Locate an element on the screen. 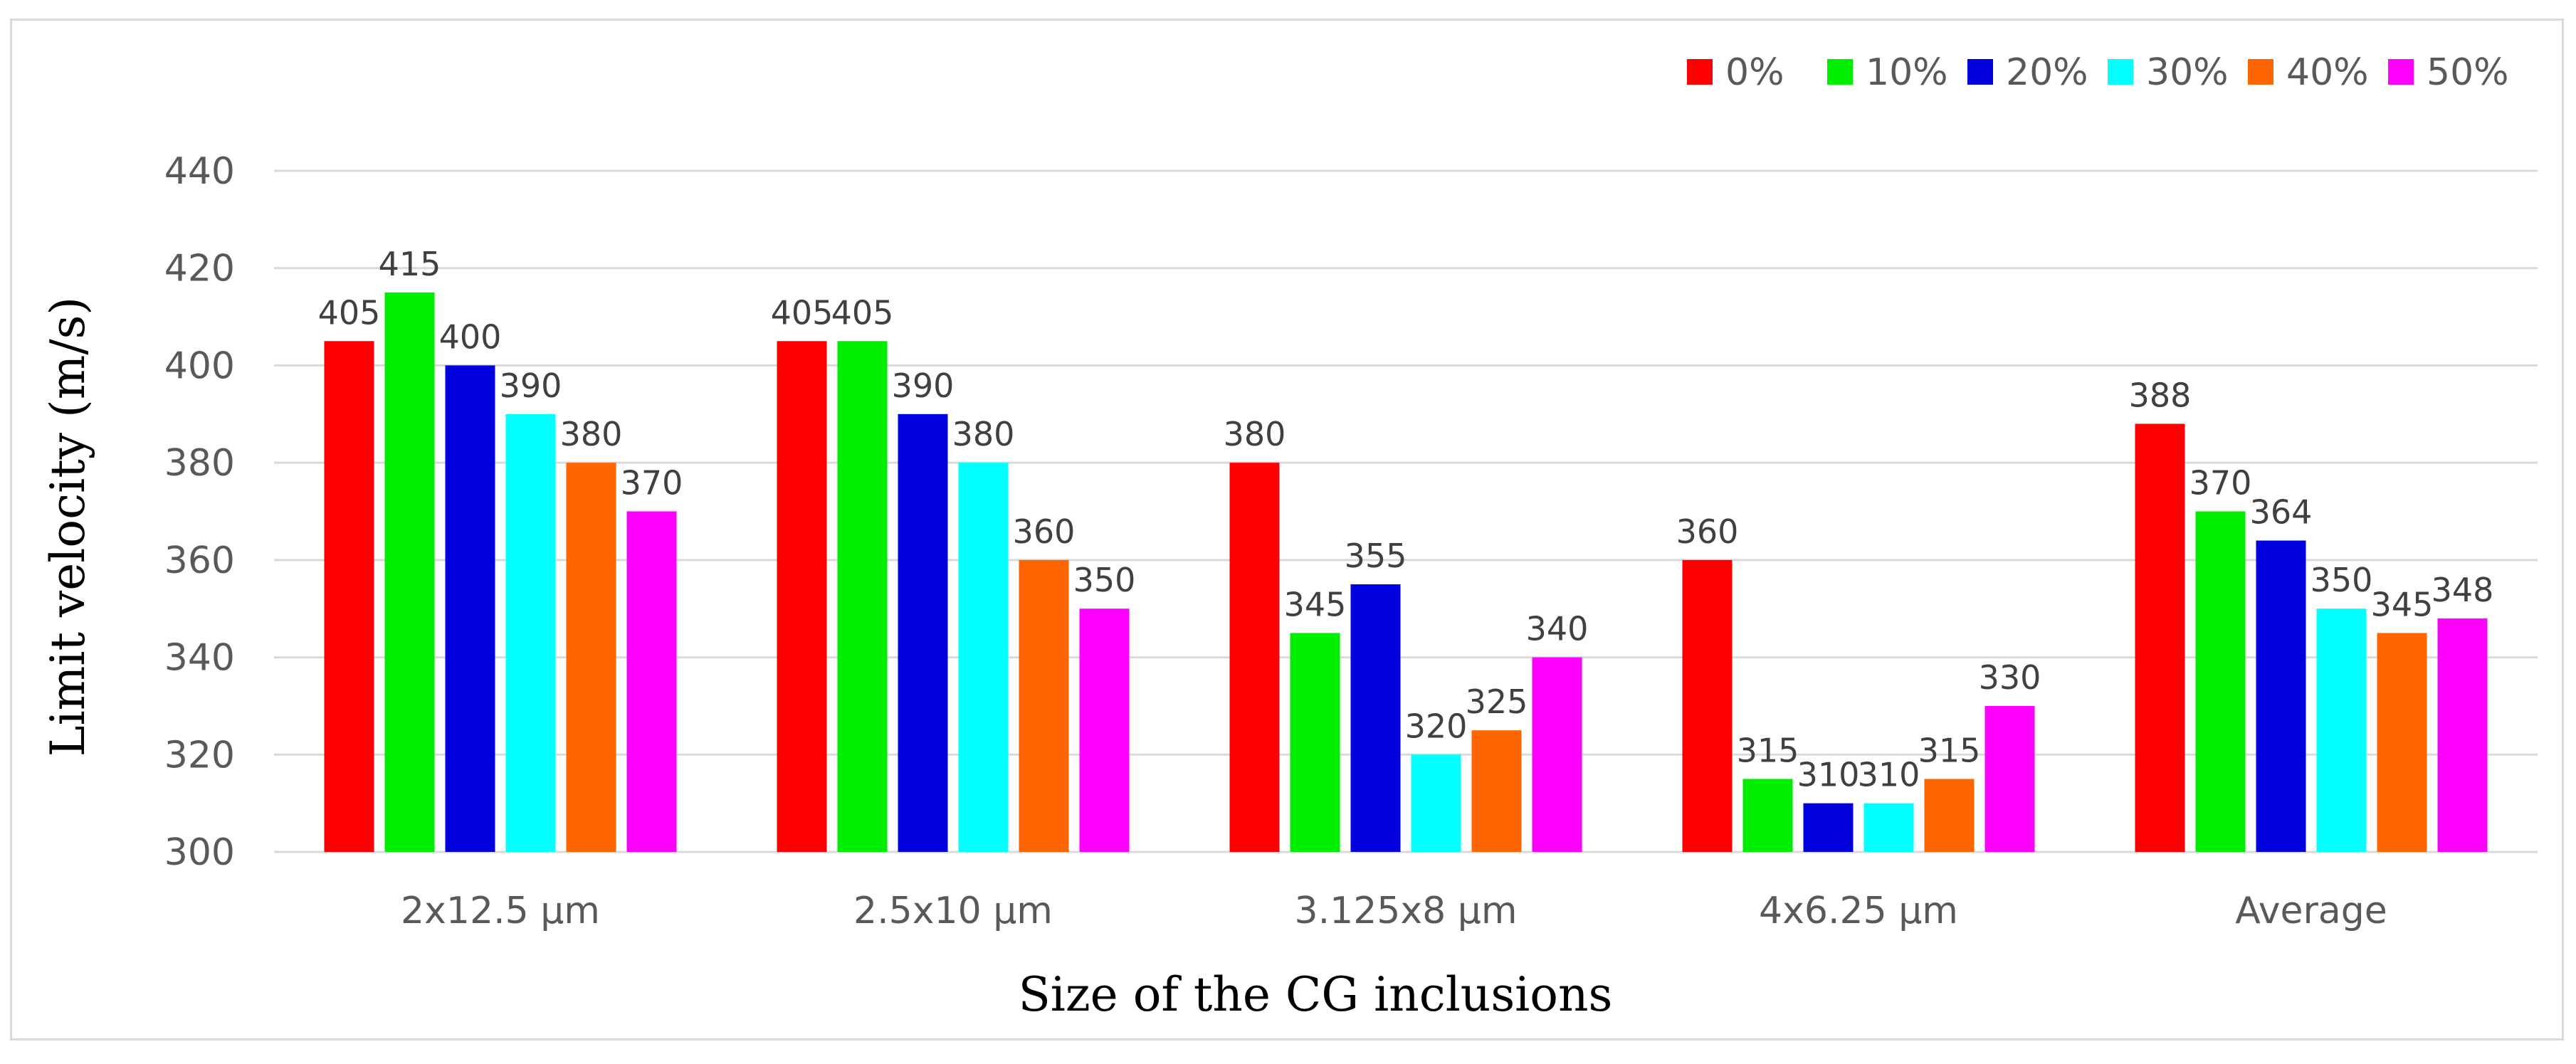  x-category-label-3: 4x6.25 µm is located at coordinates (1859, 911).